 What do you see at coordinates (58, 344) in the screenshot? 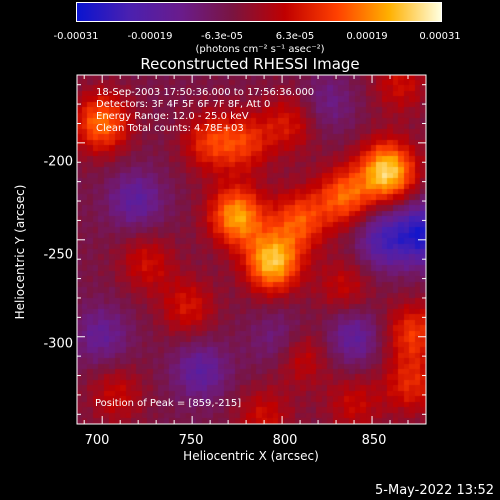
I see `y-tick-label: -300` at bounding box center [58, 344].